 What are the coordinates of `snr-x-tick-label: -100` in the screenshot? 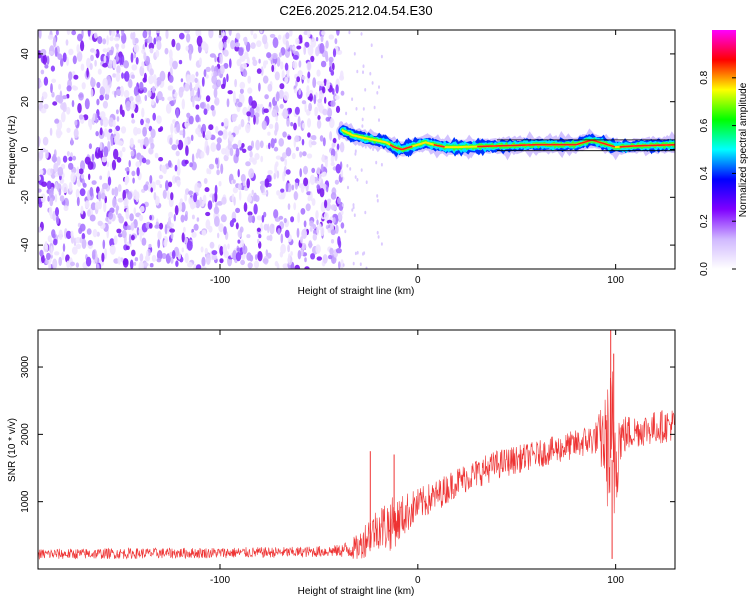 It's located at (220, 580).